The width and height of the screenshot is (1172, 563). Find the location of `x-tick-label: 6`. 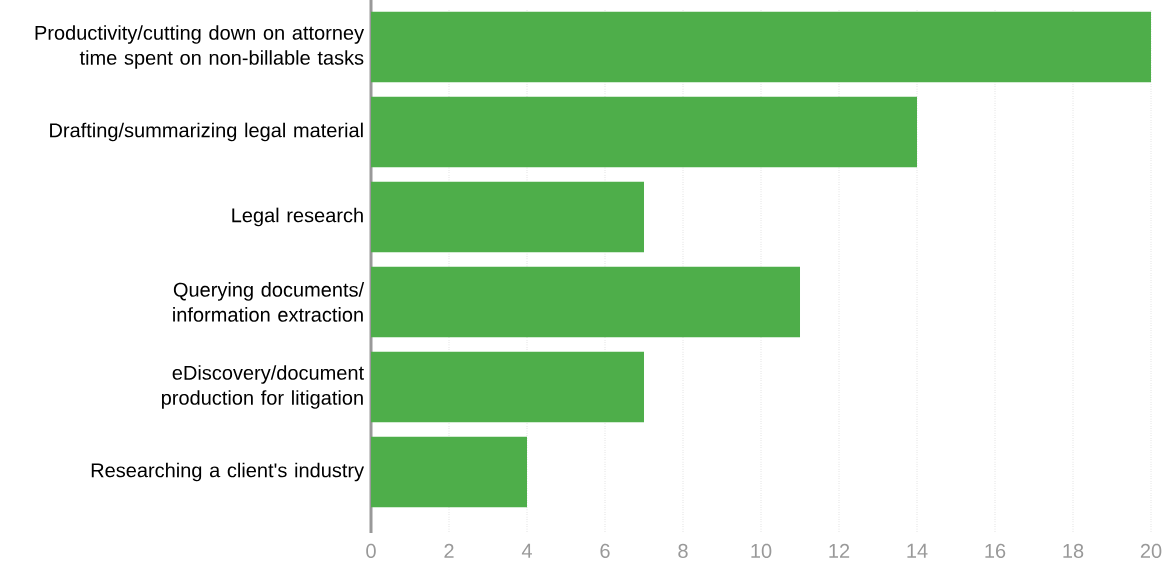

x-tick-label: 6 is located at coordinates (605, 551).